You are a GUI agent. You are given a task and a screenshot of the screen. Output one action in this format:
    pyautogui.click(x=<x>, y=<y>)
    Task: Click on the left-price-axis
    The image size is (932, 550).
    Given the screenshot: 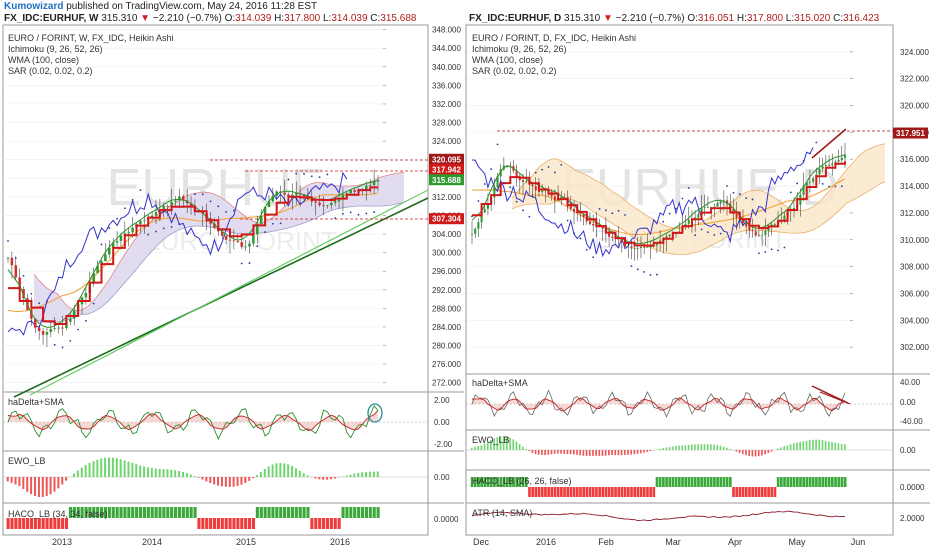 What is the action you would take?
    pyautogui.click(x=446, y=280)
    